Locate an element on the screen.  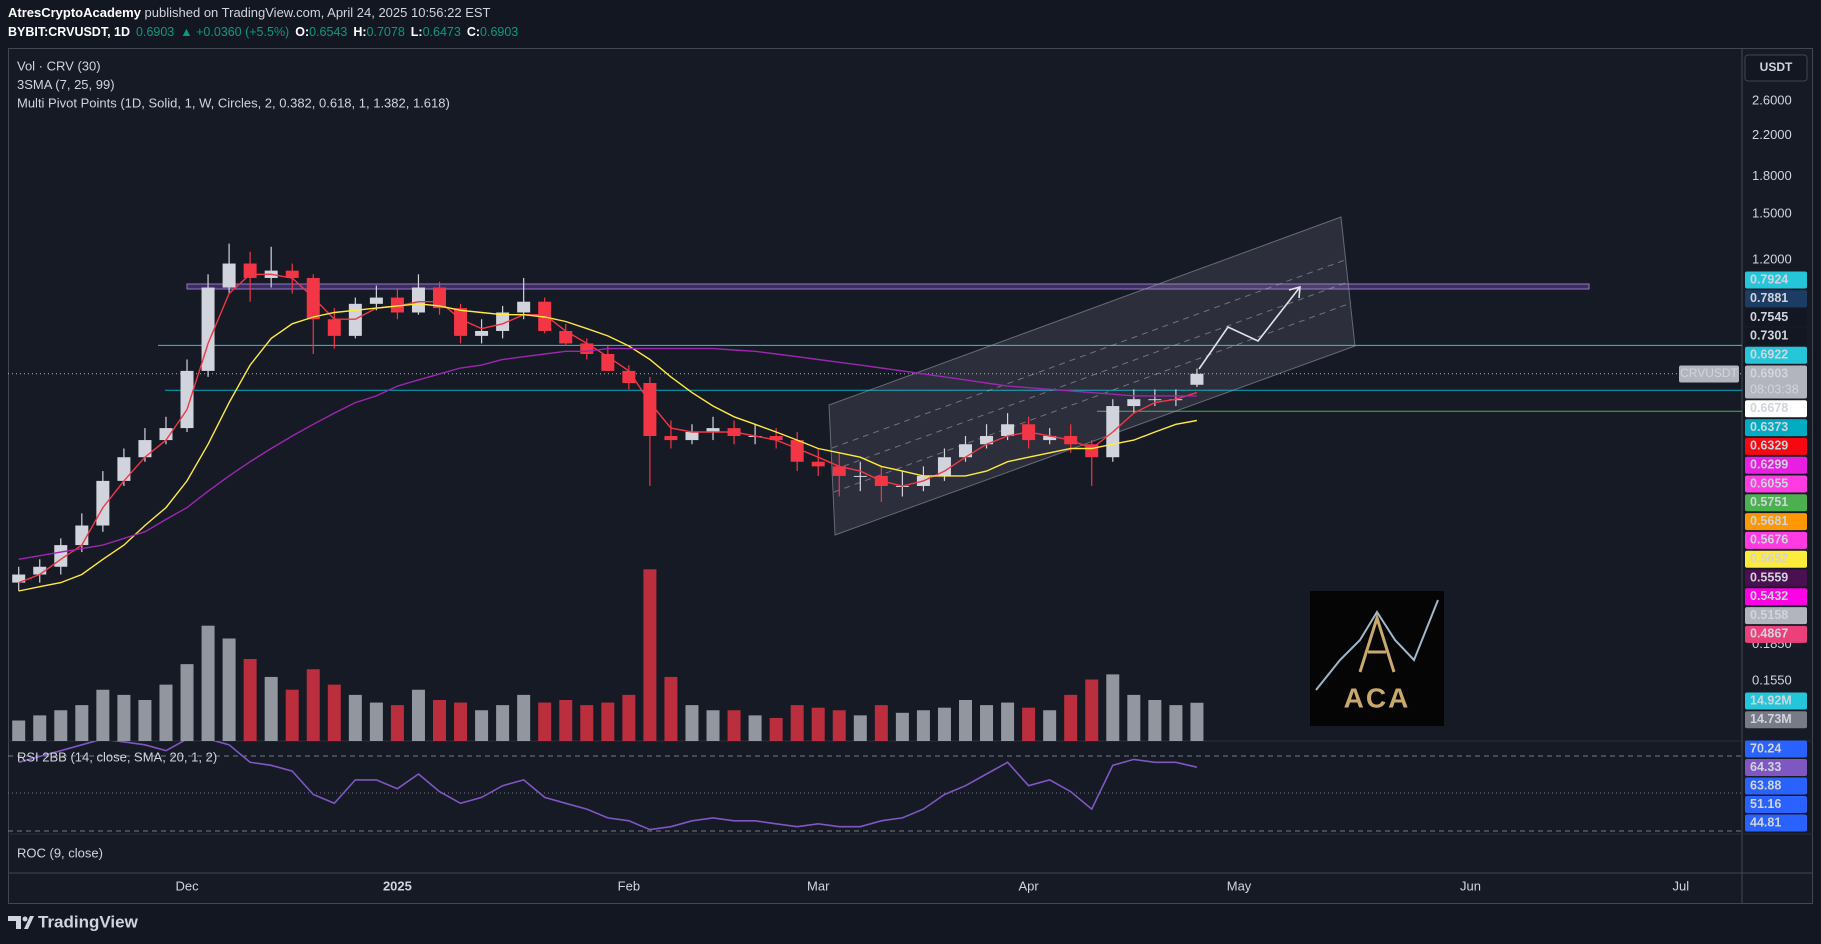
resistance-zone is located at coordinates (888, 286).